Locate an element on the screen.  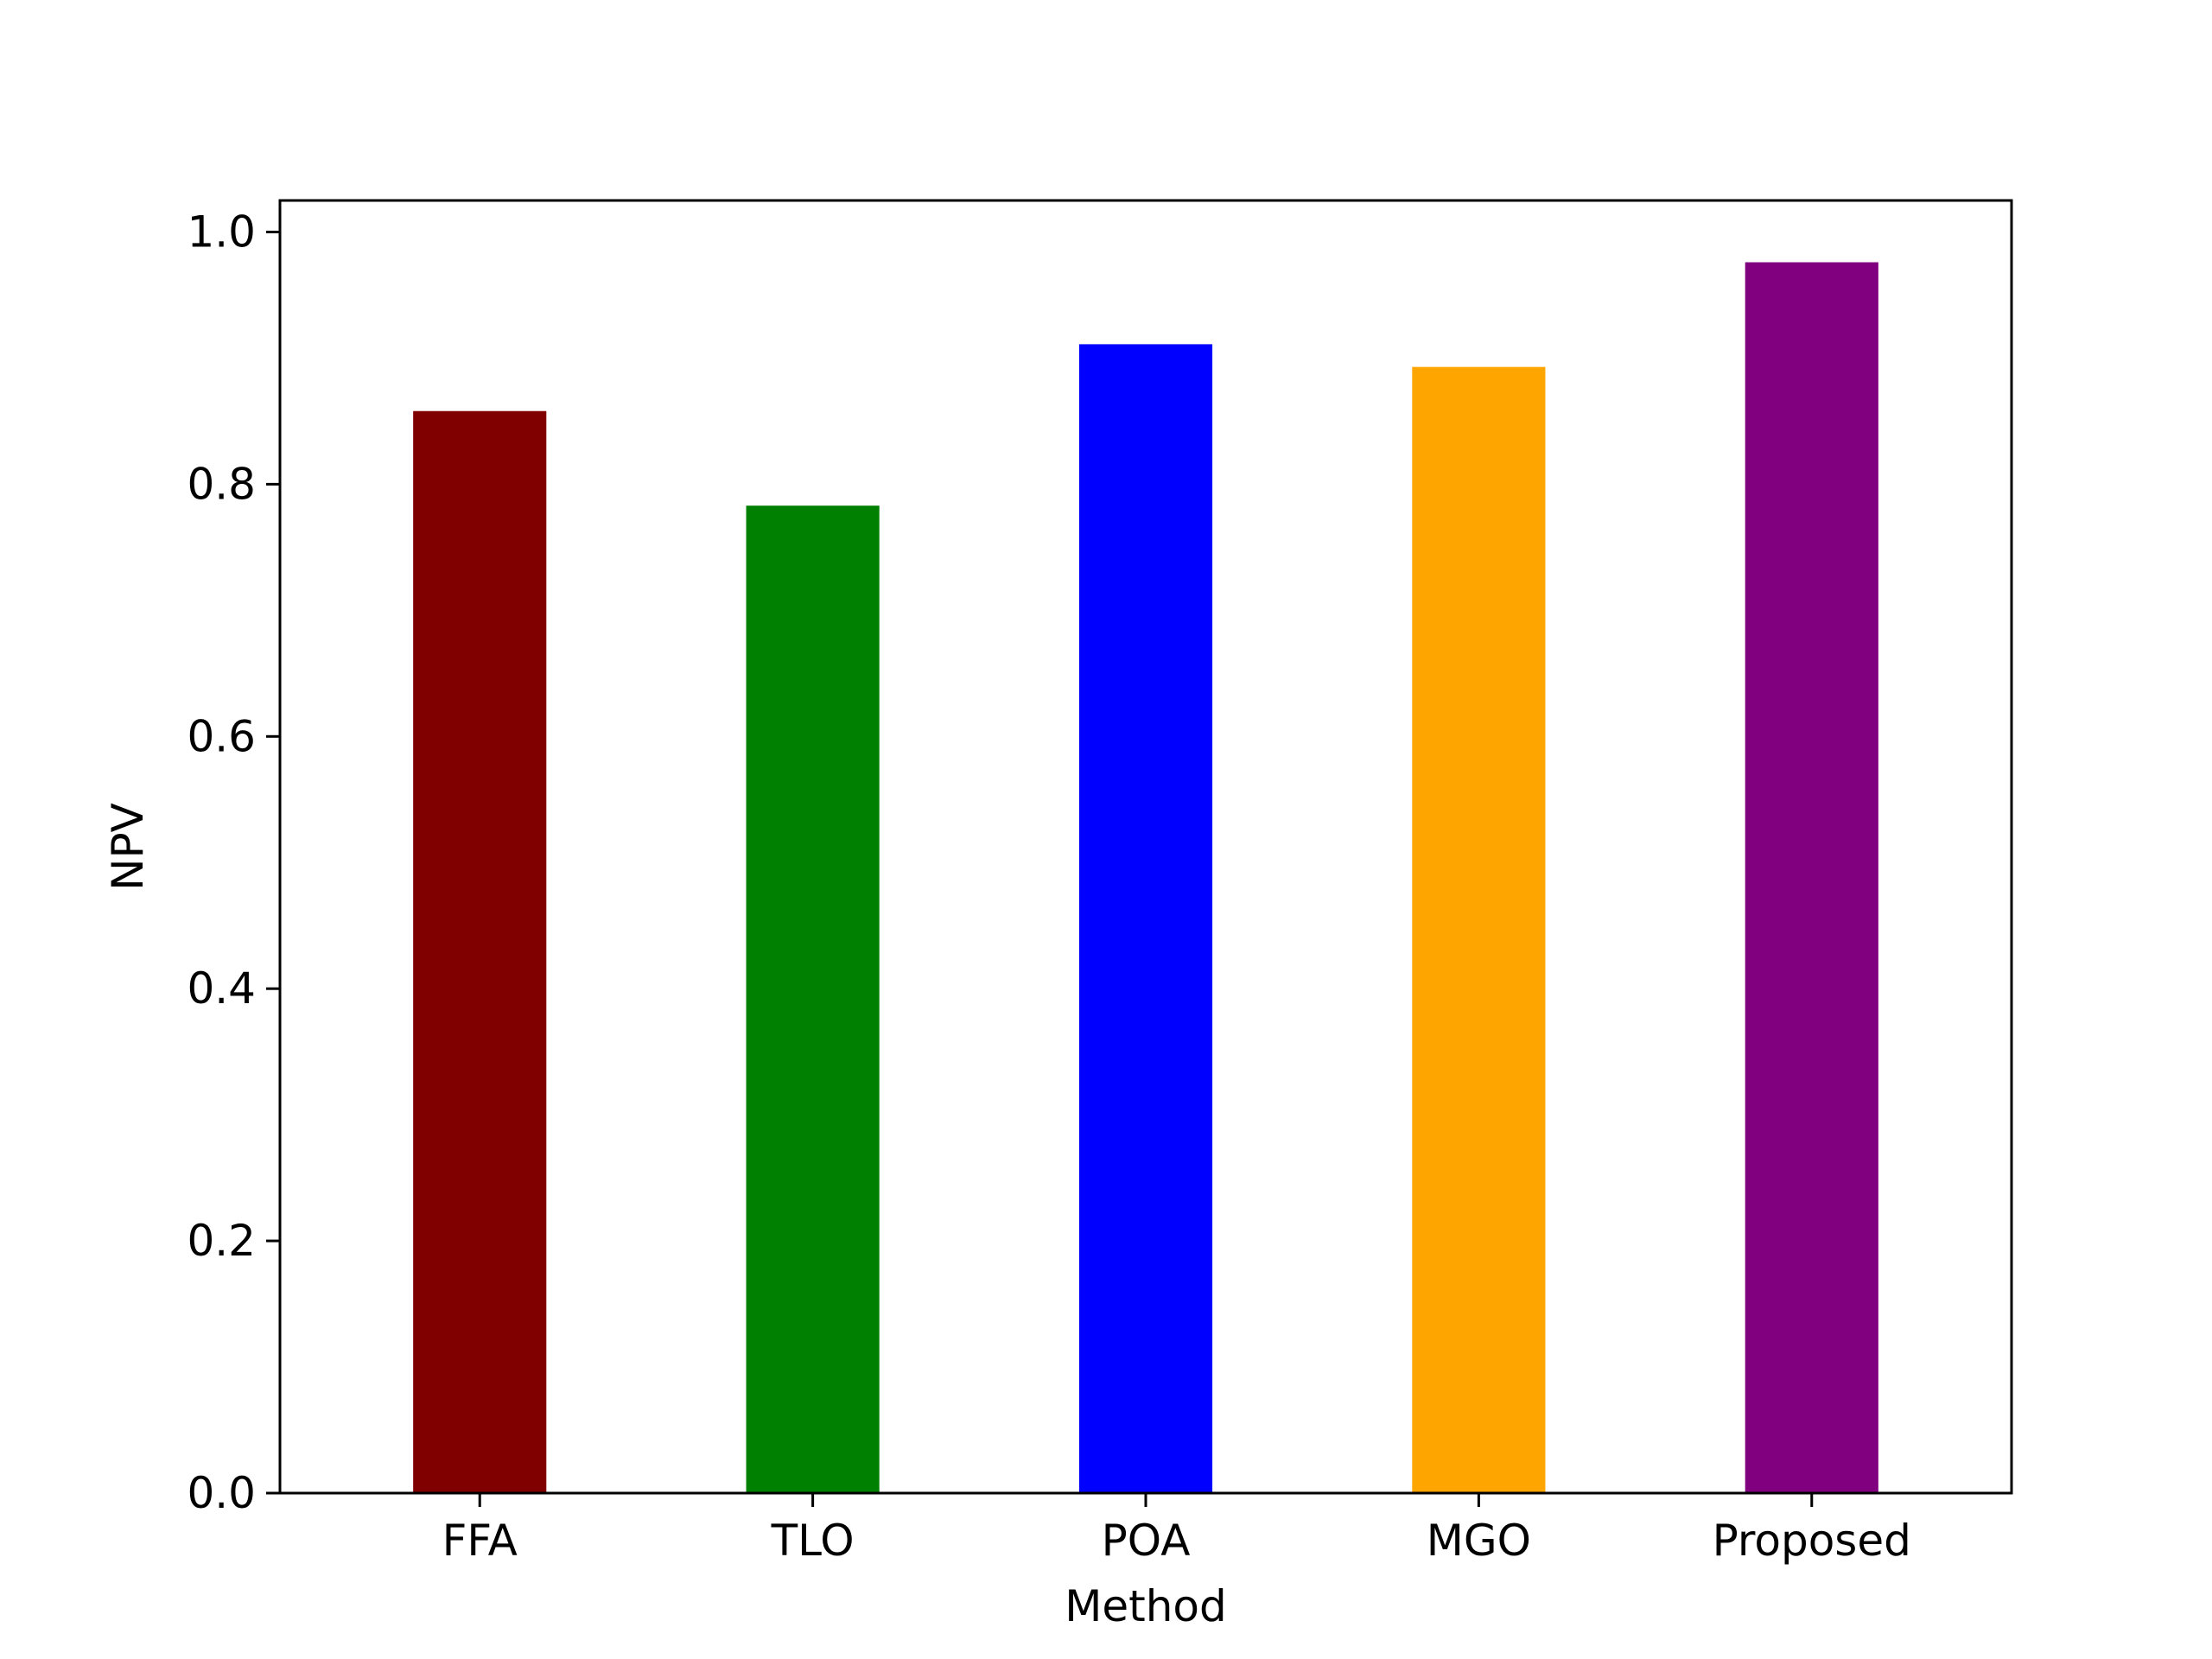
y-tick-label: 0.8 is located at coordinates (221, 484).